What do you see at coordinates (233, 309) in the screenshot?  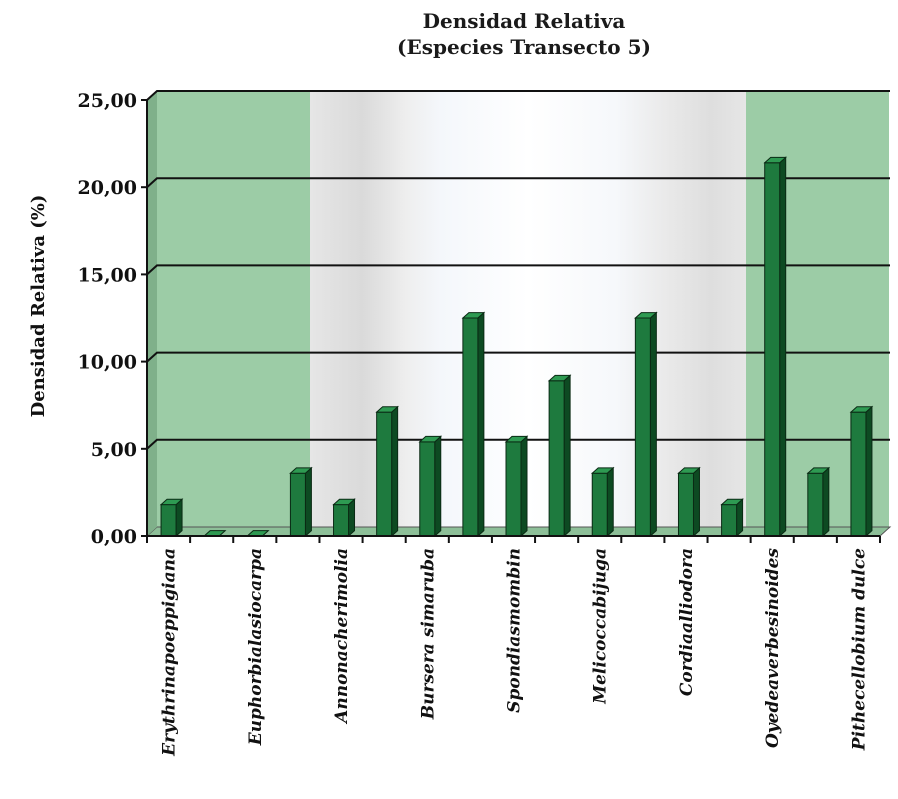 I see `plot-wall-left` at bounding box center [233, 309].